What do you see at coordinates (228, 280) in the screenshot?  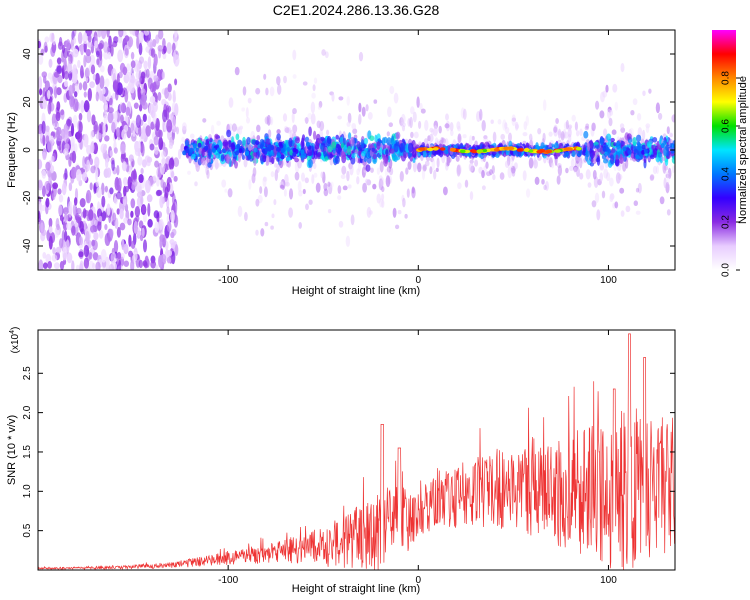 I see `heatmap-x-tick-label: -100` at bounding box center [228, 280].